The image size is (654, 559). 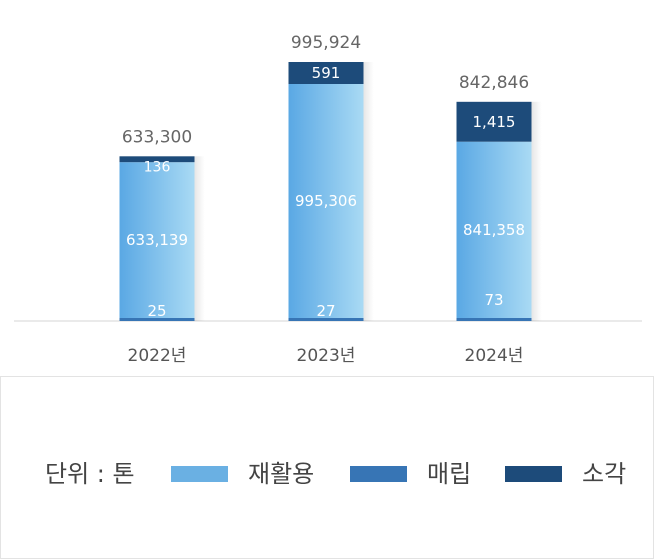 What do you see at coordinates (494, 83) in the screenshot?
I see `total-label: 842,846` at bounding box center [494, 83].